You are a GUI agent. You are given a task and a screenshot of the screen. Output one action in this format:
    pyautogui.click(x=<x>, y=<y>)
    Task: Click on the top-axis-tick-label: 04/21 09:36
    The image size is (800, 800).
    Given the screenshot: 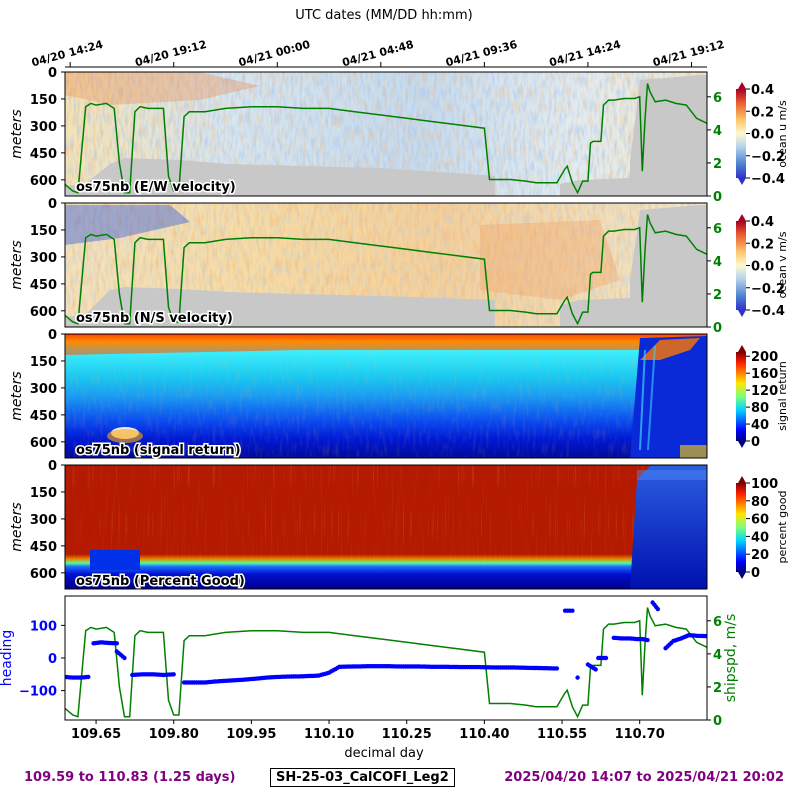 What is the action you would take?
    pyautogui.click(x=481, y=54)
    